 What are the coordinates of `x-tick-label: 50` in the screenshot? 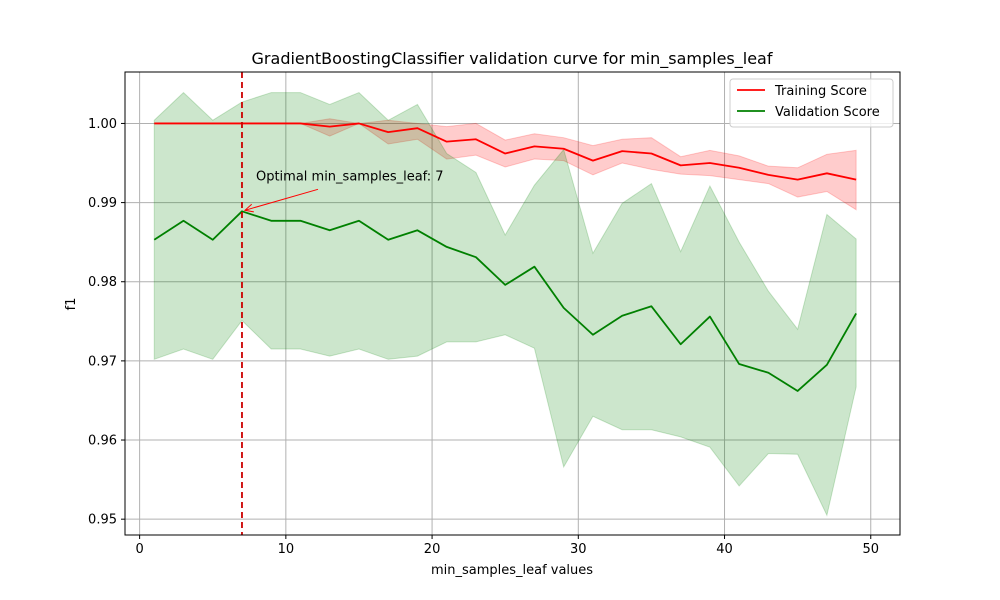 It's located at (870, 549).